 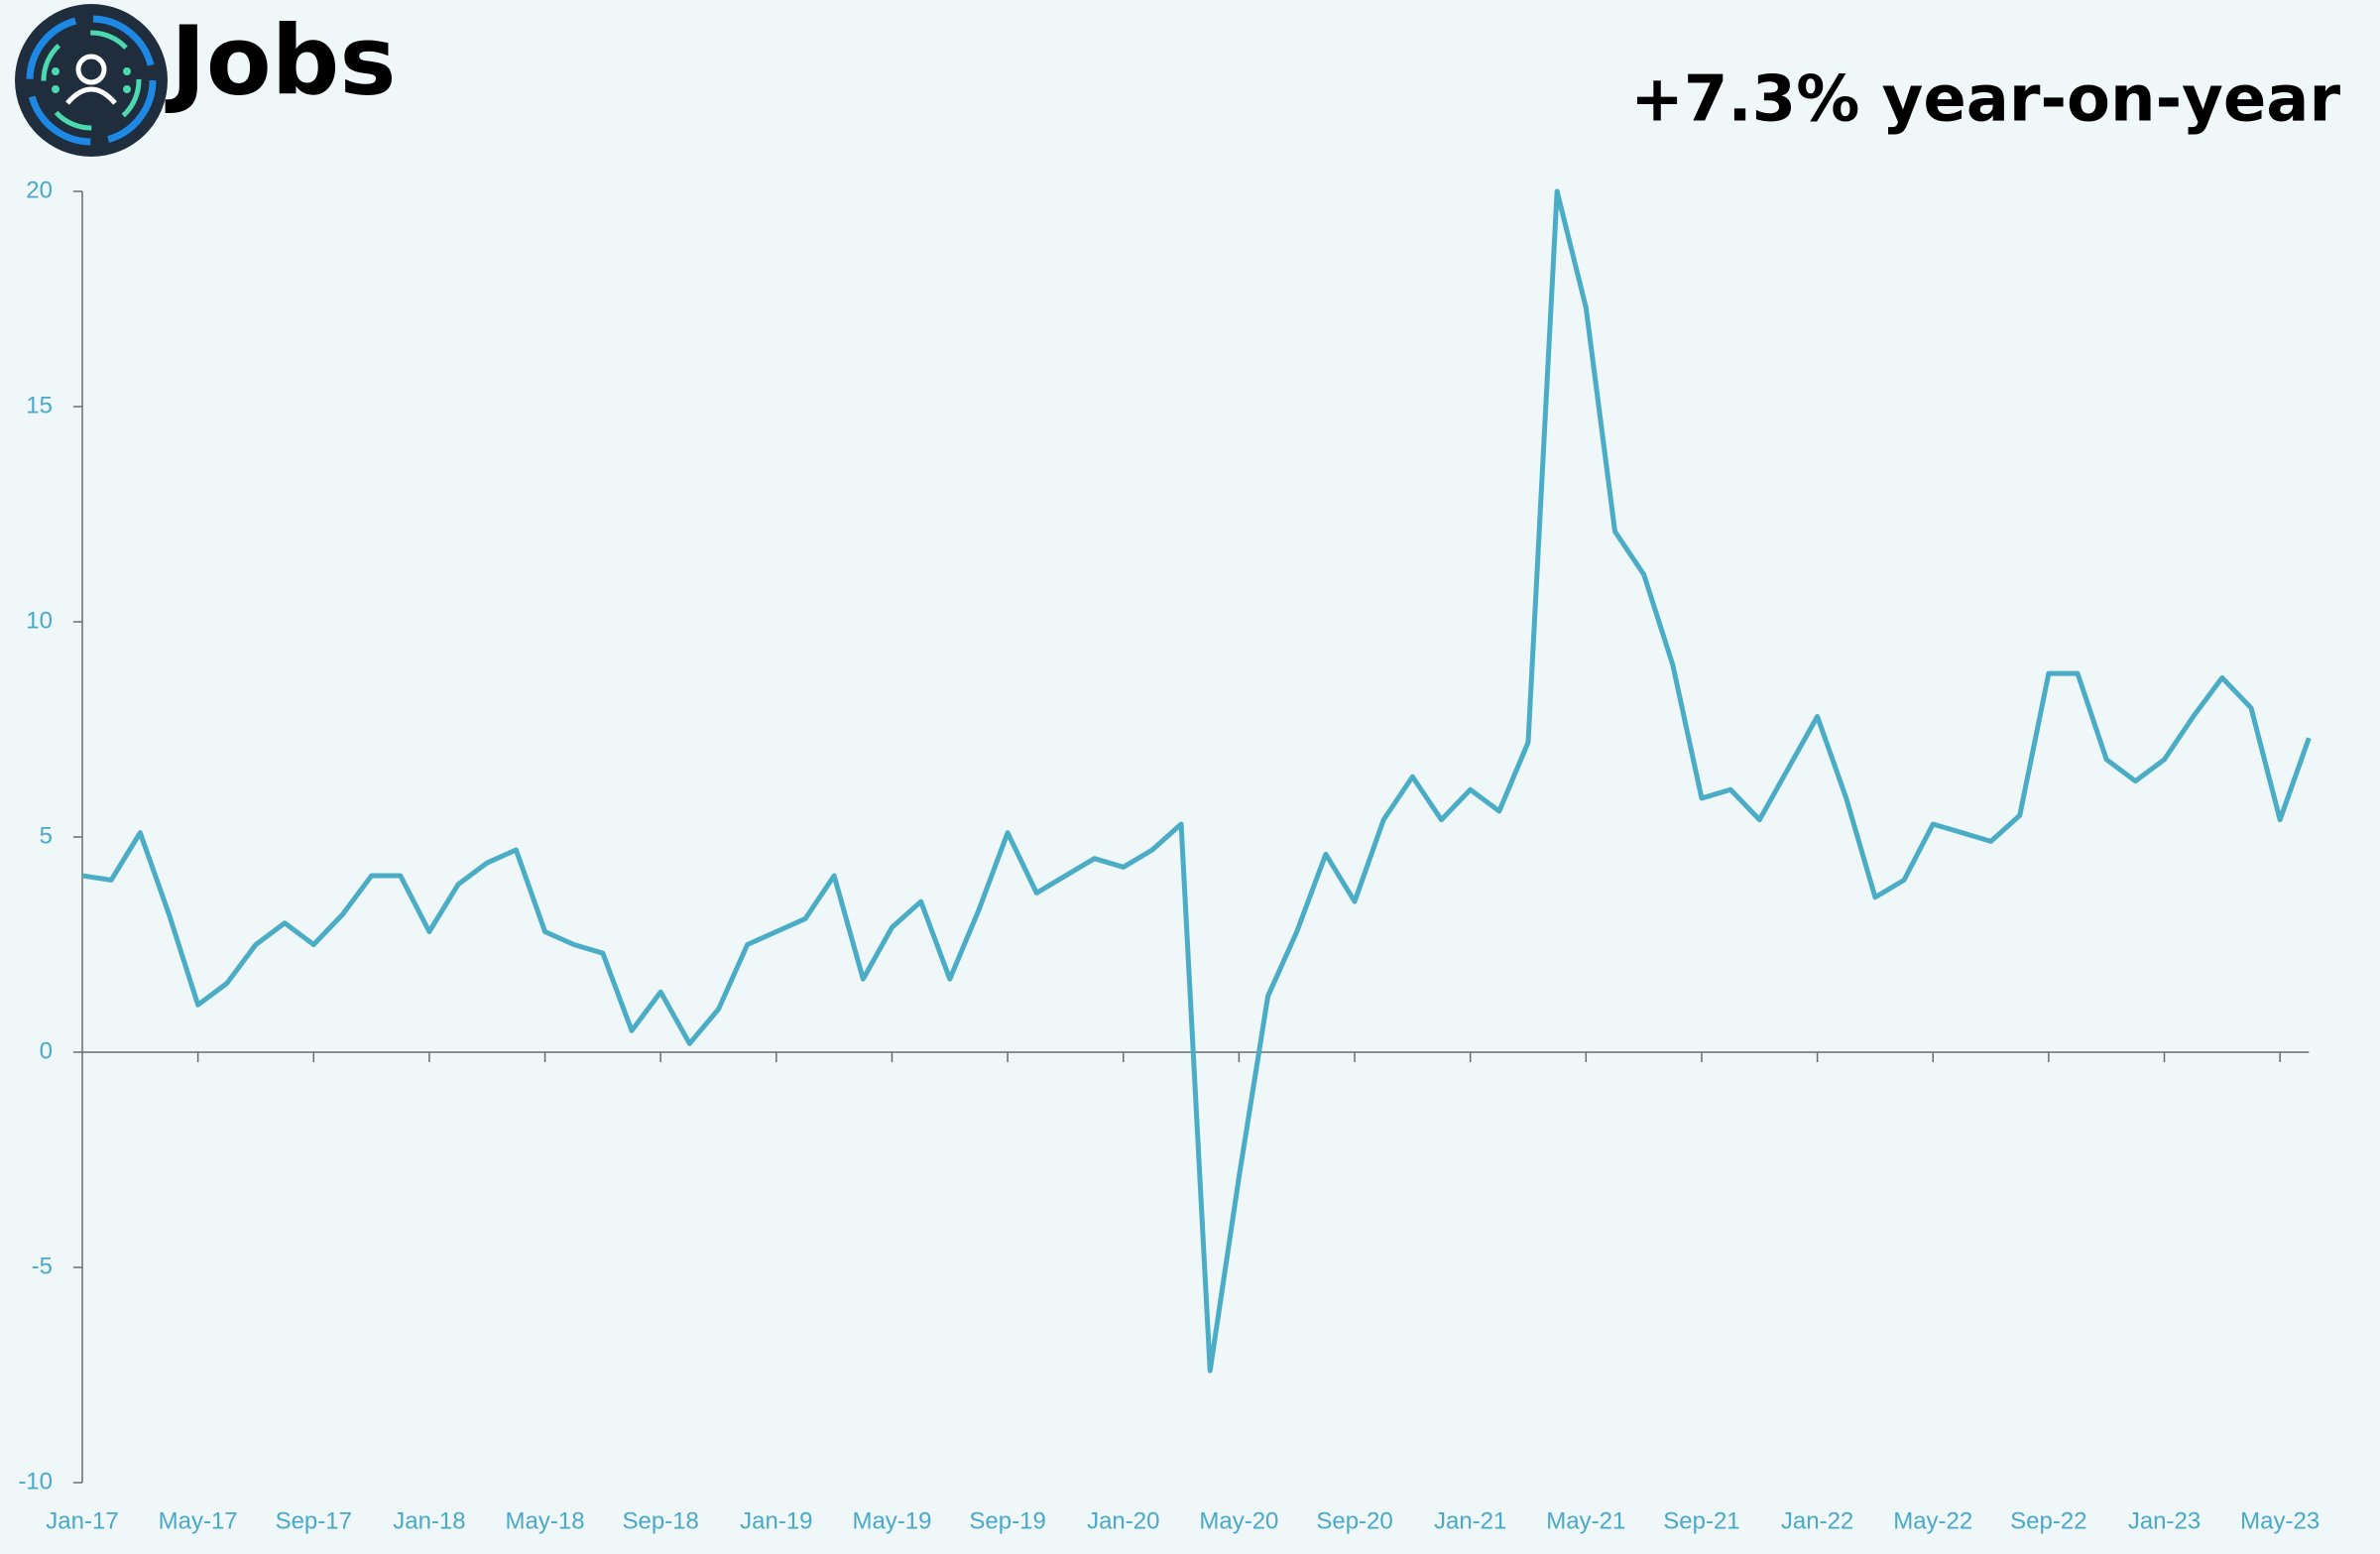 I want to click on x-tick-label: May-20, so click(x=1238, y=1520).